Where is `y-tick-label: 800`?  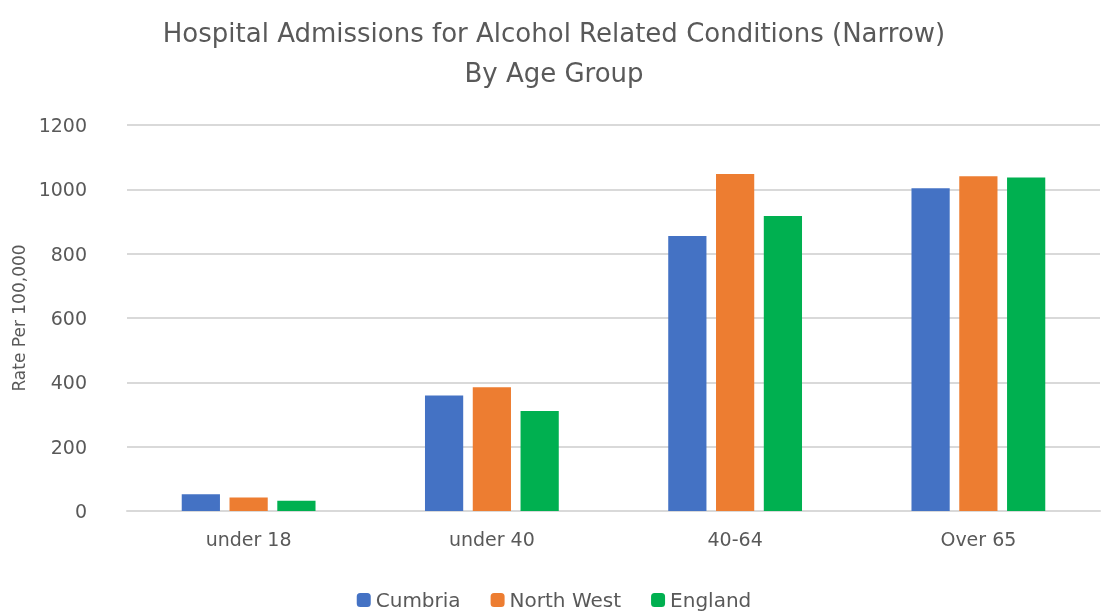
y-tick-label: 800 is located at coordinates (68, 253).